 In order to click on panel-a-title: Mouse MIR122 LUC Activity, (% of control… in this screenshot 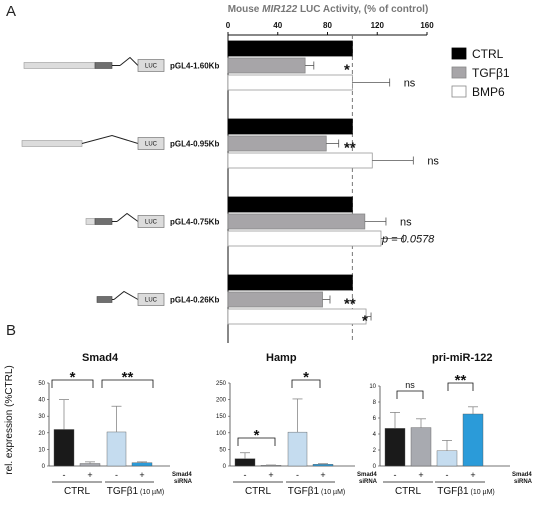, I will do `click(328, 9)`.